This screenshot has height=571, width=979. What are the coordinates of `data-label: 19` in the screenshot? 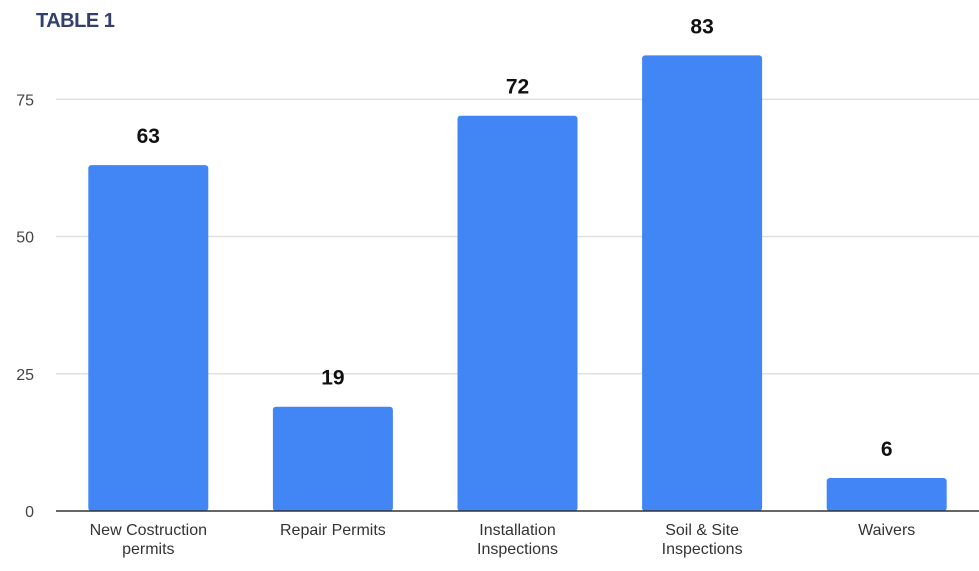 It's located at (332, 378).